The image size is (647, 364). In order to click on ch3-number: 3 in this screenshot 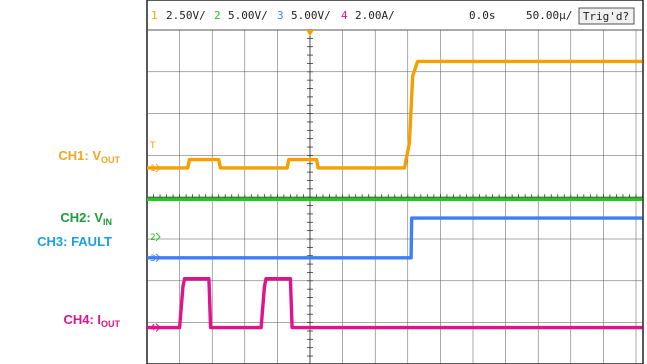, I will do `click(280, 15)`.